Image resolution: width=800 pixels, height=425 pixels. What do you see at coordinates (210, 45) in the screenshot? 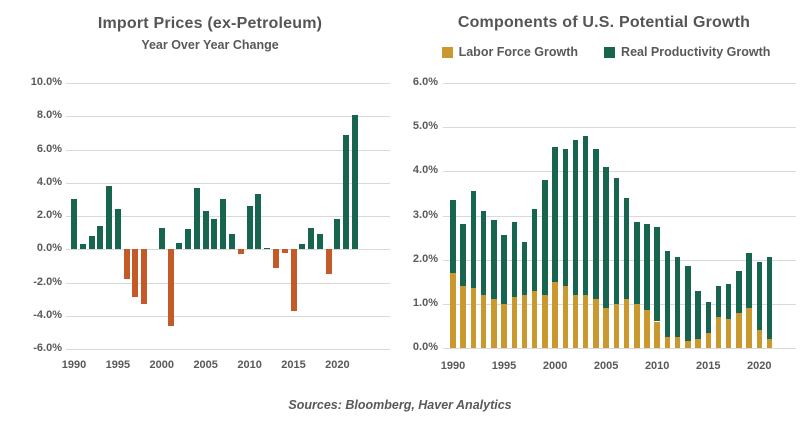
I see `import-prices-chart-subtitle: Year Over Year Change` at bounding box center [210, 45].